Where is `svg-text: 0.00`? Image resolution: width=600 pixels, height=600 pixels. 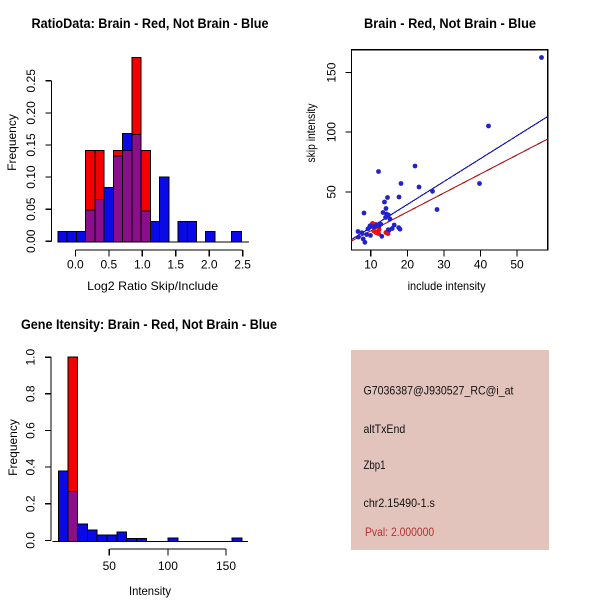 svg-text: 0.00 is located at coordinates (31, 241).